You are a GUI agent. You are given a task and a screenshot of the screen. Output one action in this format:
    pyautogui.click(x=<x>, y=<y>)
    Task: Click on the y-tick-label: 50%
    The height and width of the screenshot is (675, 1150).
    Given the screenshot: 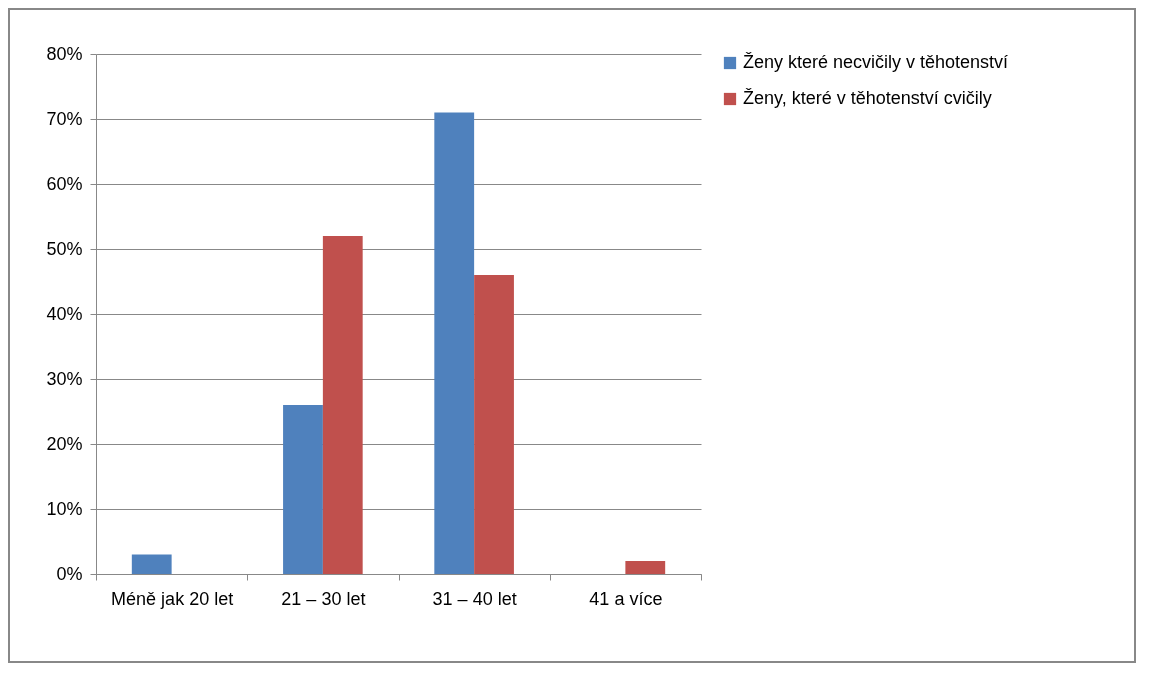 What is the action you would take?
    pyautogui.click(x=64, y=248)
    